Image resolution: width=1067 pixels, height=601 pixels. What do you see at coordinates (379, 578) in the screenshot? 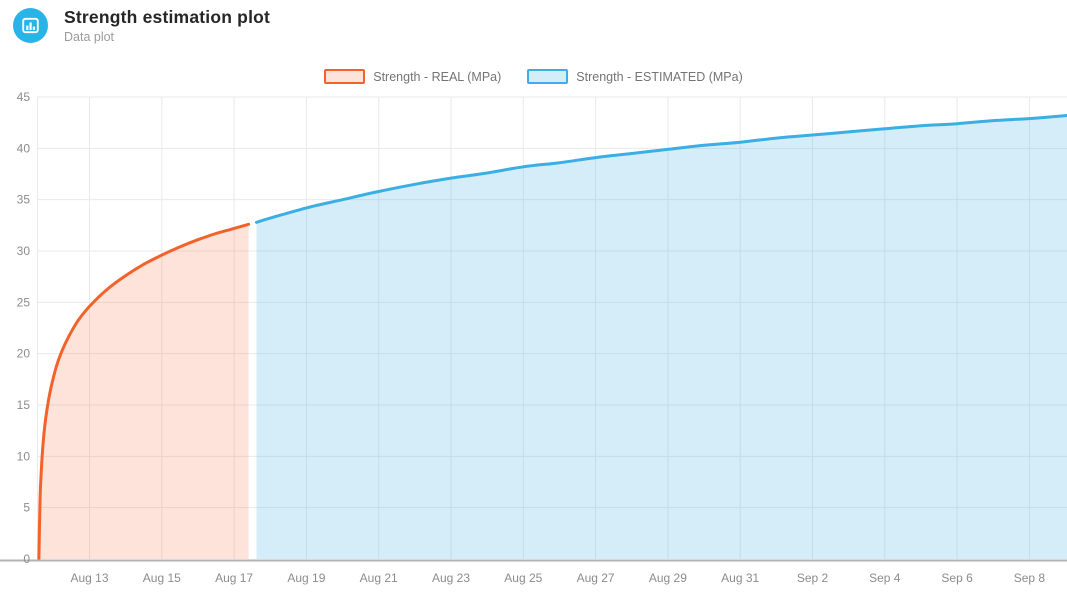
I see `x-axis-label: Aug 21` at bounding box center [379, 578].